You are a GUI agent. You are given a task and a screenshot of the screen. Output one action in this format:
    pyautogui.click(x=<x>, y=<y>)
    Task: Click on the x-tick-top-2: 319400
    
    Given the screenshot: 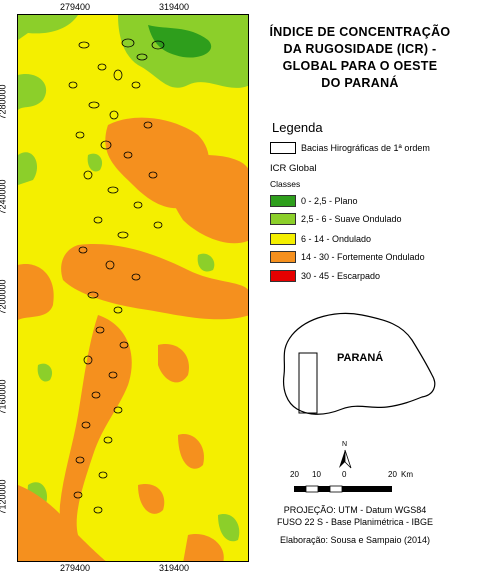 What is the action you would take?
    pyautogui.click(x=174, y=7)
    